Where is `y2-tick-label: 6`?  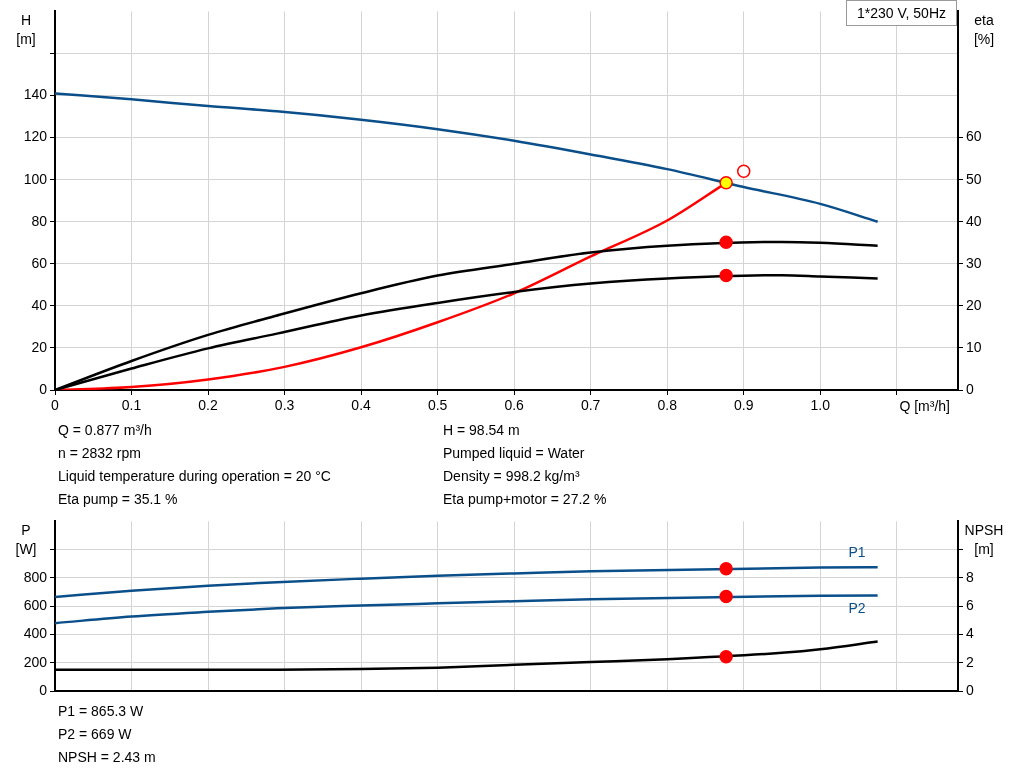 y2-tick-label: 6 is located at coordinates (970, 605).